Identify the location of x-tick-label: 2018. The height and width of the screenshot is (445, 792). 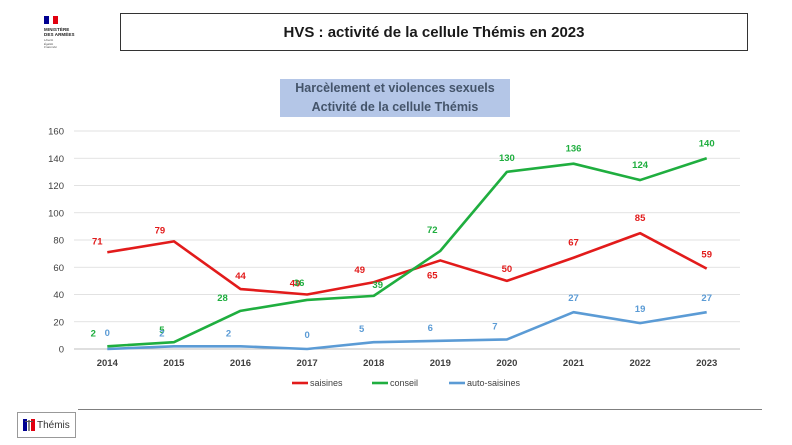
(373, 363).